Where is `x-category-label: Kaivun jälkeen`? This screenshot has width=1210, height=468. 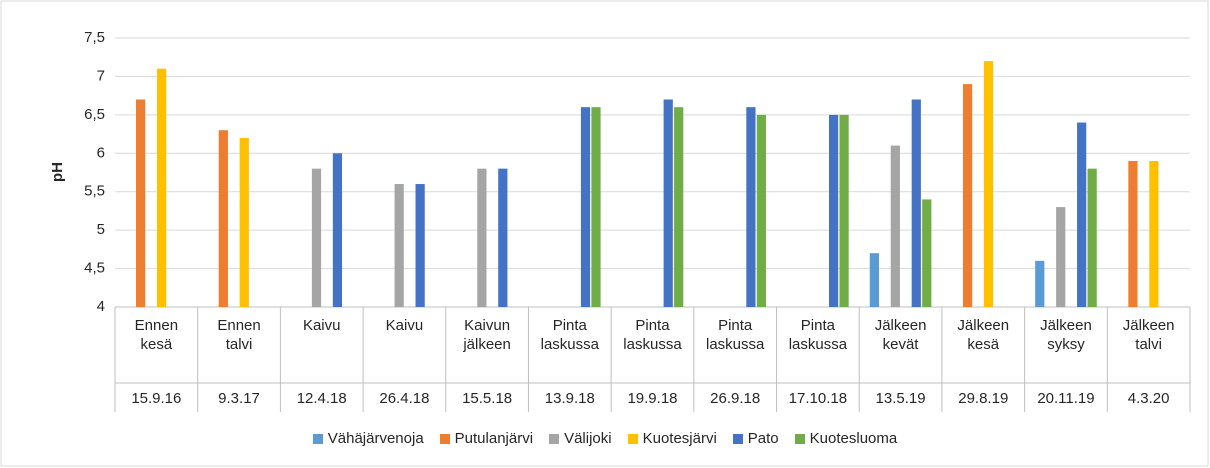 x-category-label: Kaivun jälkeen is located at coordinates (487, 335).